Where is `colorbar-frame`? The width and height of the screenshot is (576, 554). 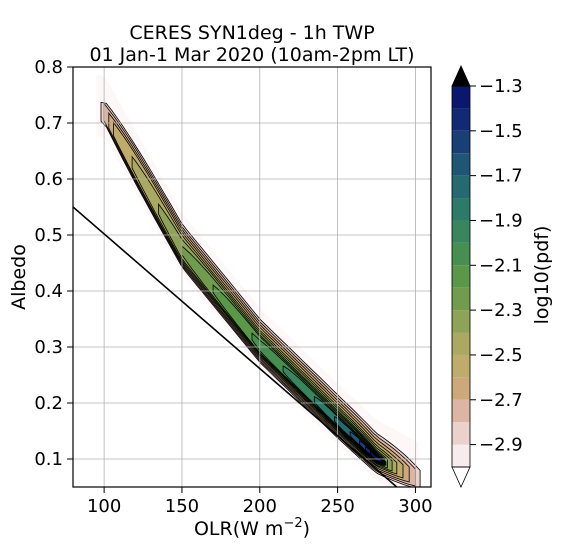 colorbar-frame is located at coordinates (461, 276).